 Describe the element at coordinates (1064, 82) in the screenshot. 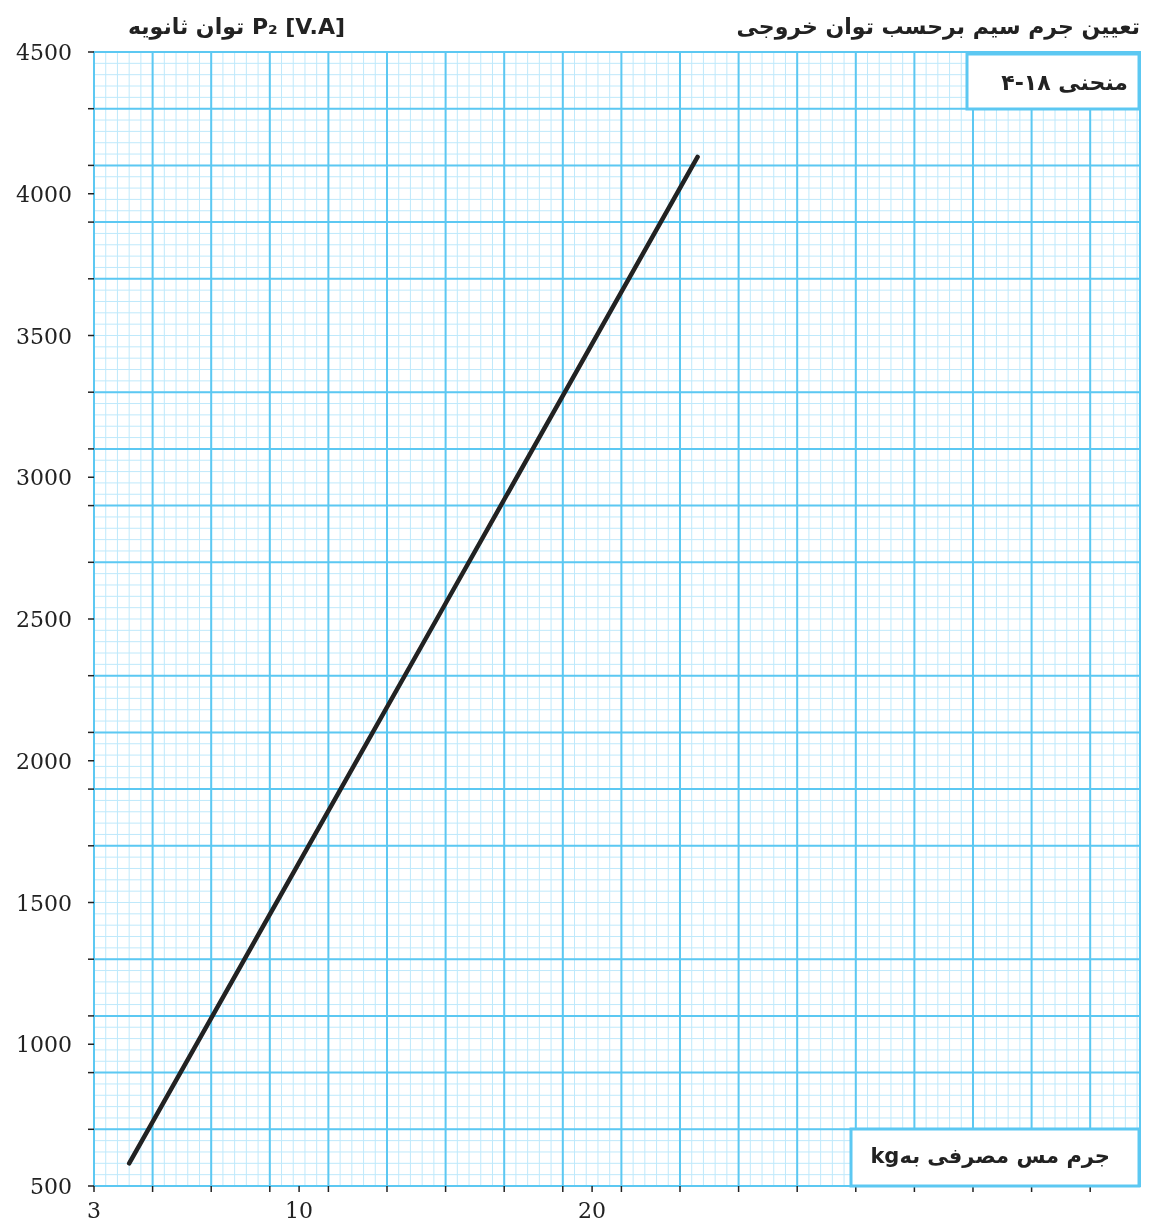

I see `annotation: منحنی ۱۸-۴` at that location.